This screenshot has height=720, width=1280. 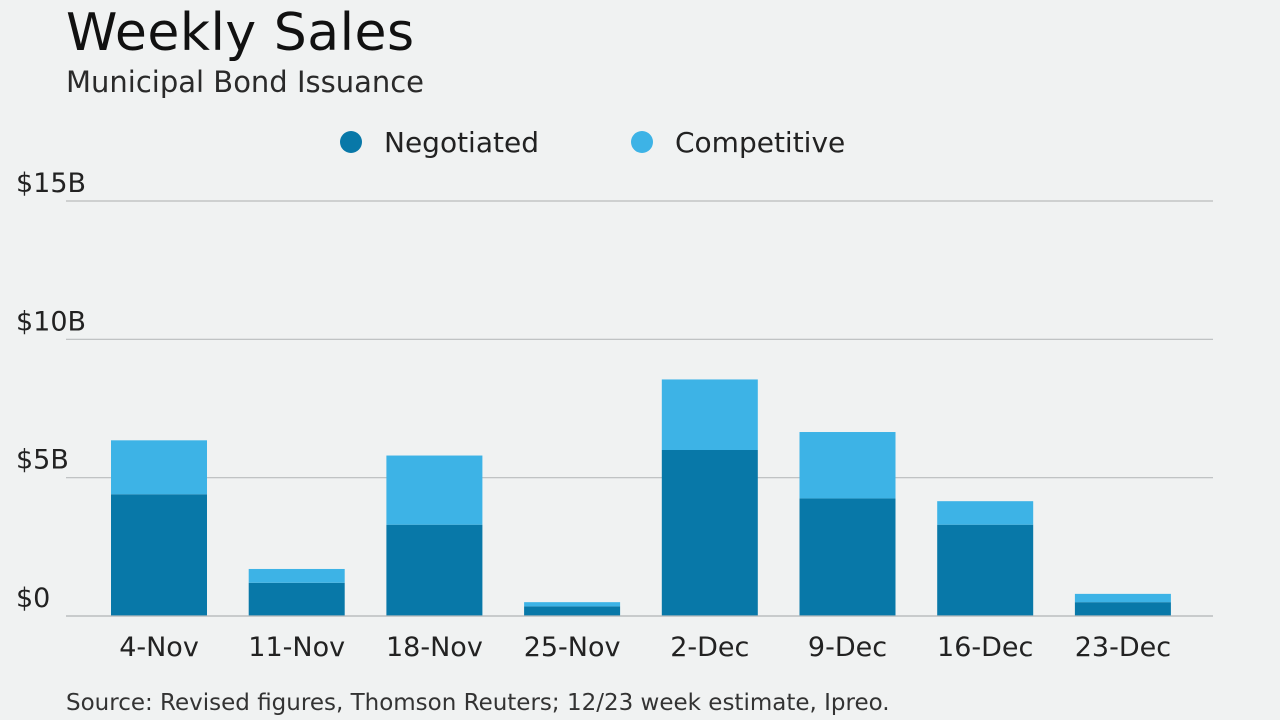 What do you see at coordinates (461, 142) in the screenshot?
I see `legend-label-negotiated: Negotiated` at bounding box center [461, 142].